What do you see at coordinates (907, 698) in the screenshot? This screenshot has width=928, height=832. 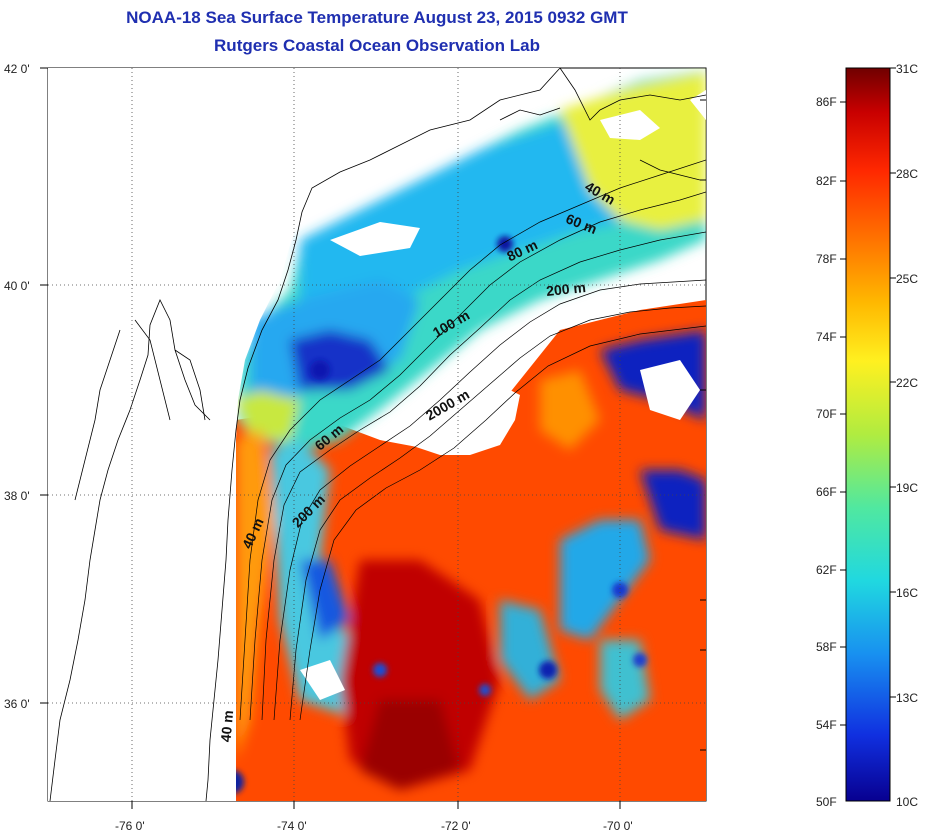 I see `colorbar-label-c: 13C` at bounding box center [907, 698].